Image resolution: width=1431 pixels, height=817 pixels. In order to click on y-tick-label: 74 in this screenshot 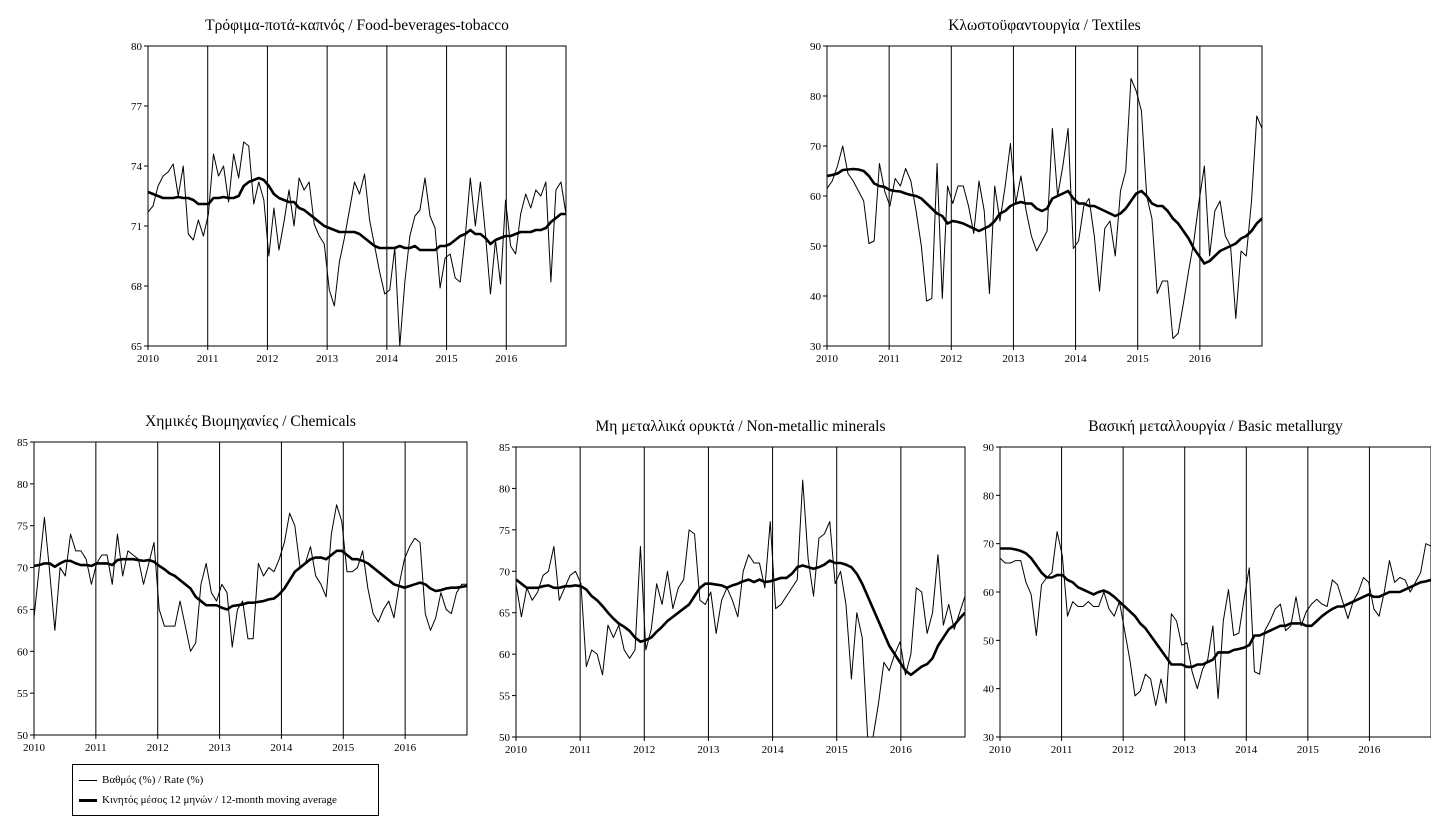, I will do `click(137, 167)`.